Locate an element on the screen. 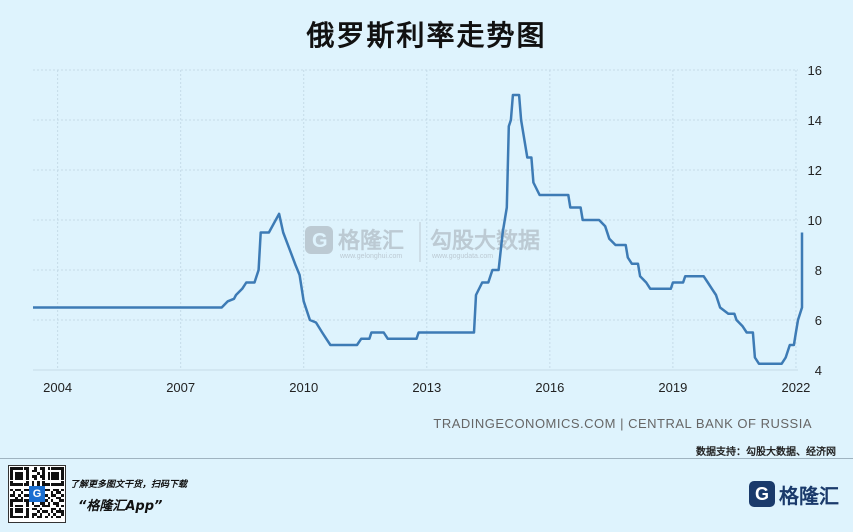  y-axis: 4 6 8 10 12 14 16 is located at coordinates (815, 220).